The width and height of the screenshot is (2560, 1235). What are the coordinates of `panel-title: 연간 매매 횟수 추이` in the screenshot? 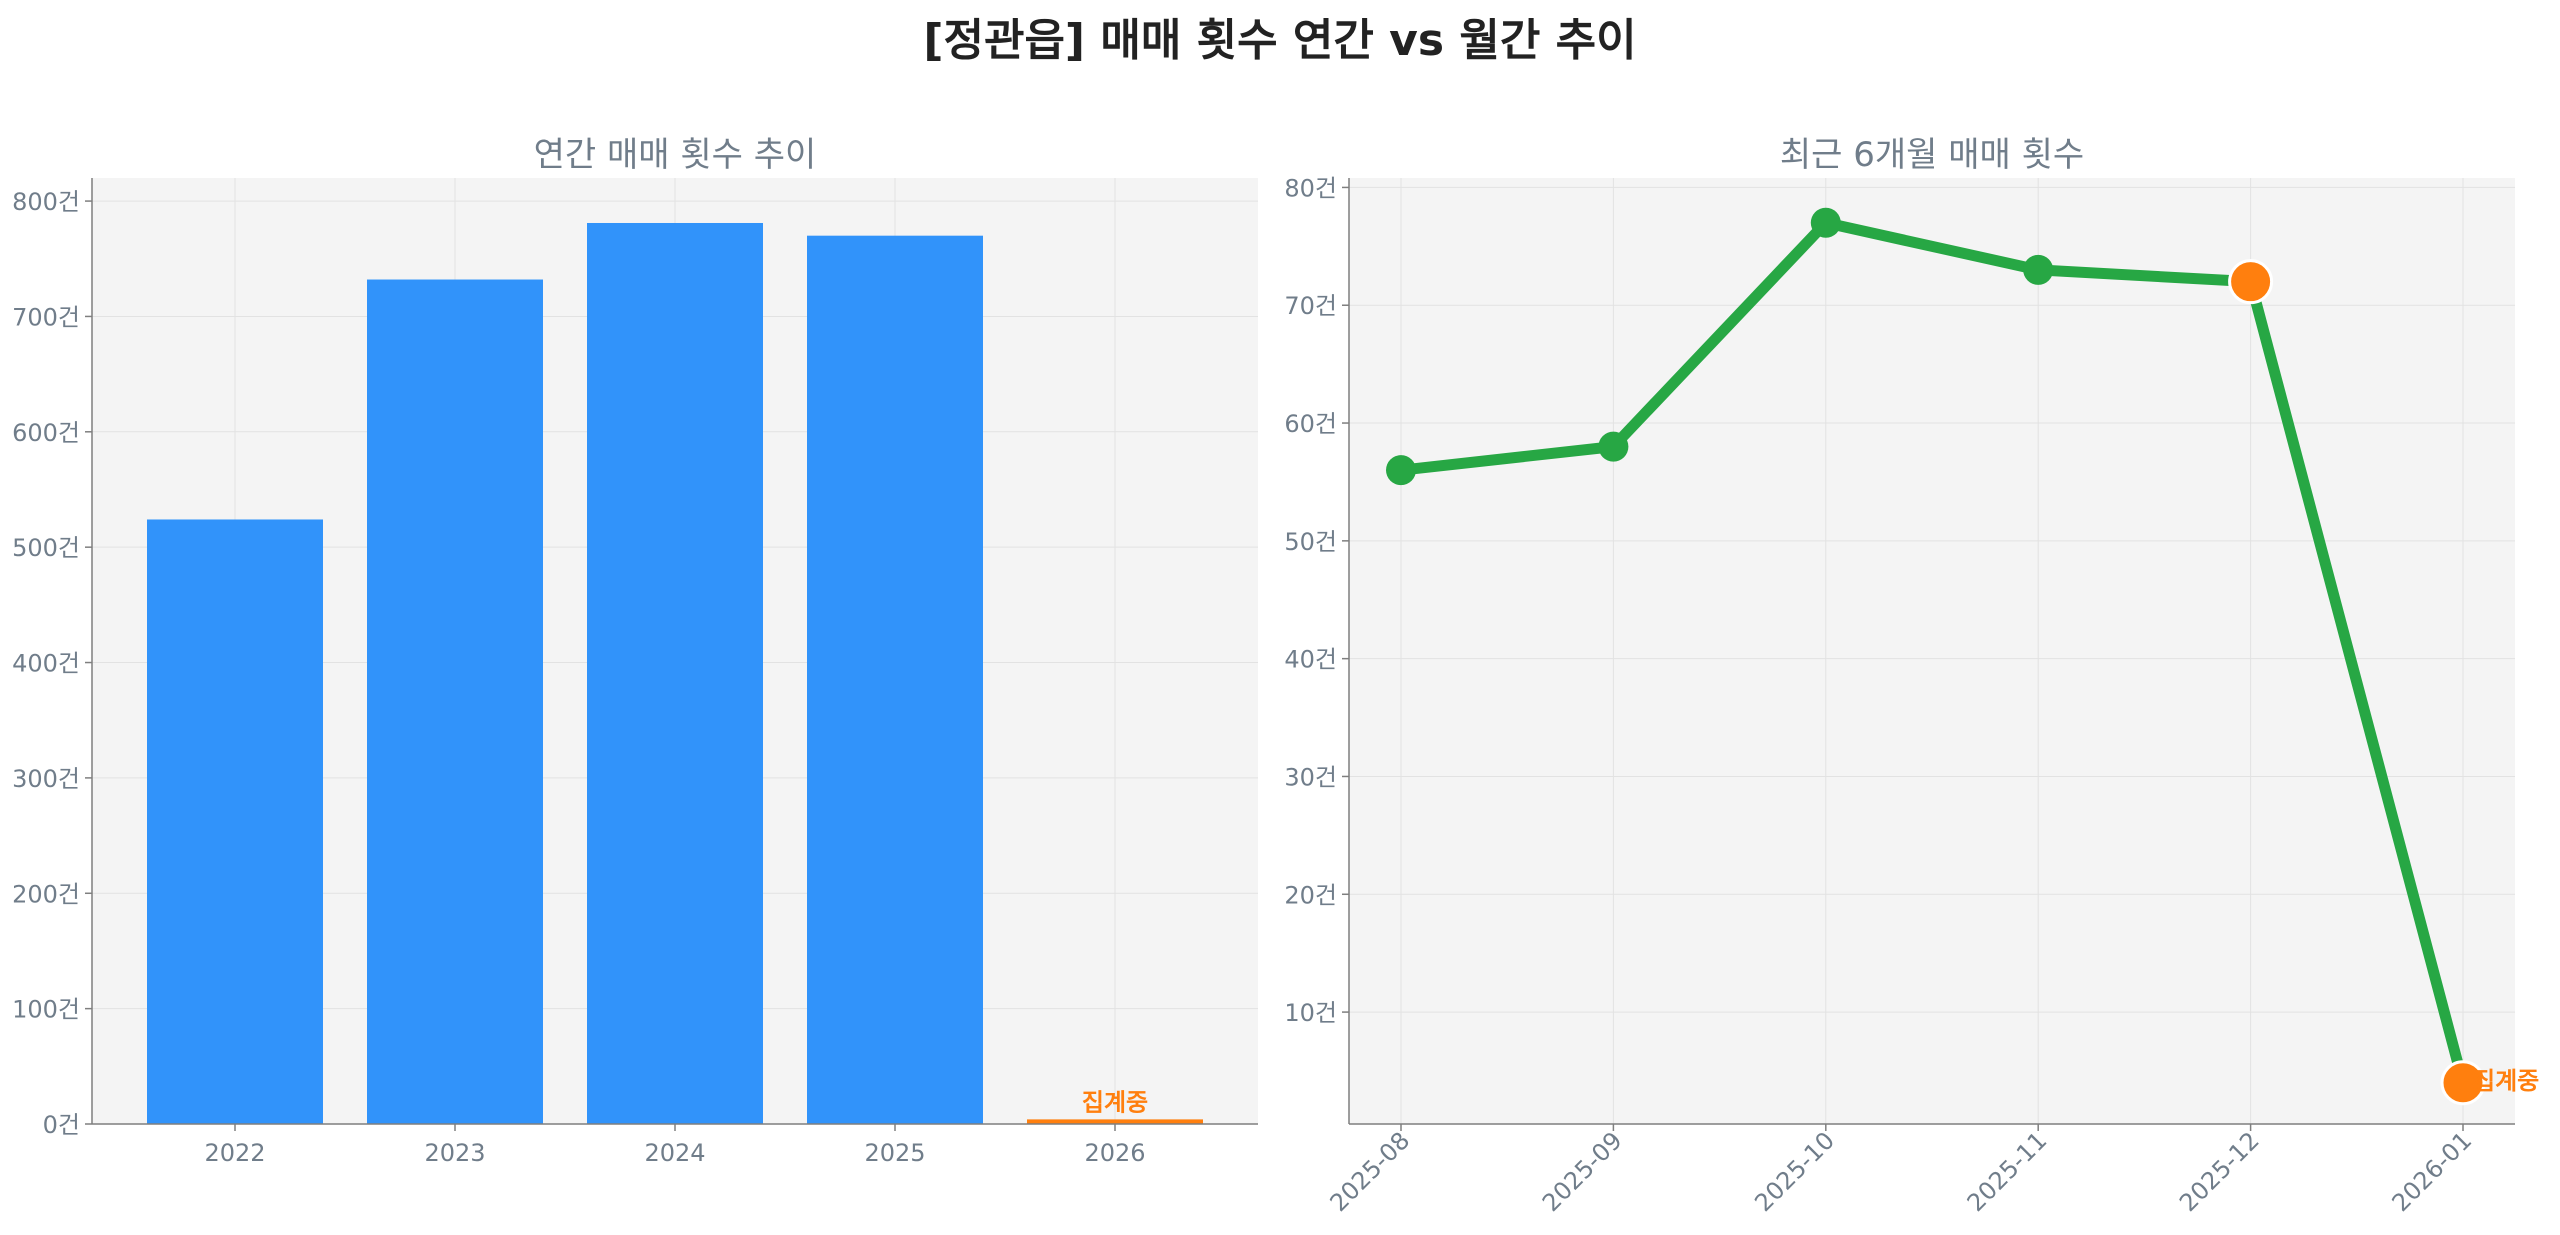 It's located at (675, 155).